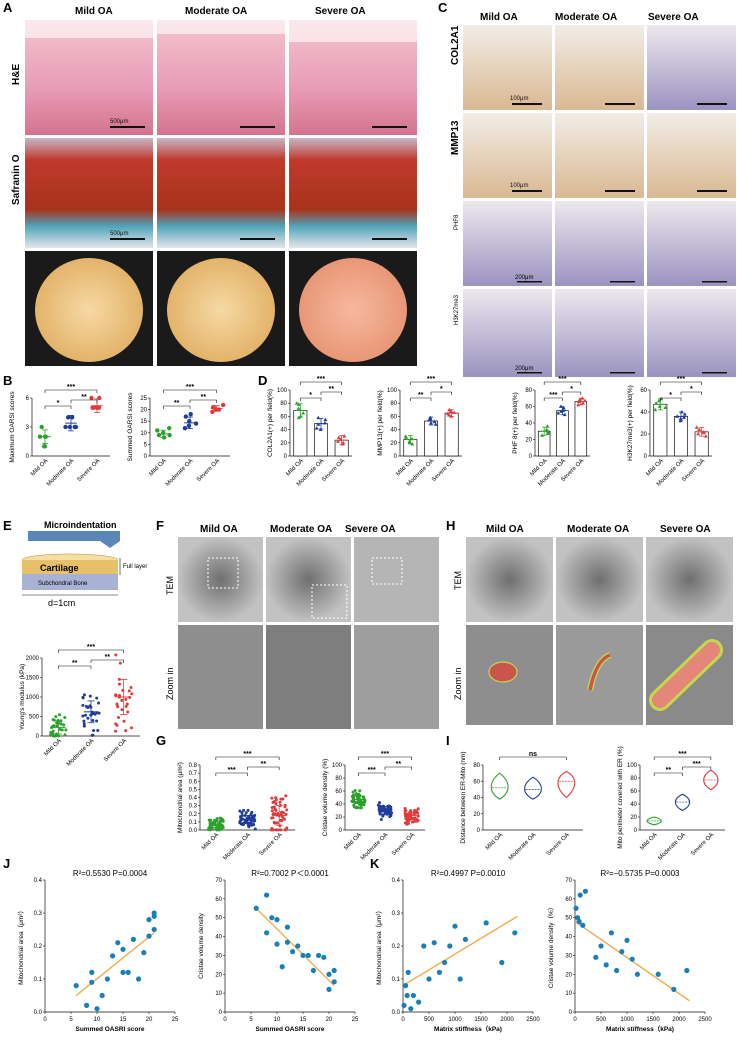 The image size is (737, 1044). Describe the element at coordinates (685, 529) in the screenshot. I see `col-label-severe-h: Severe OA` at that location.